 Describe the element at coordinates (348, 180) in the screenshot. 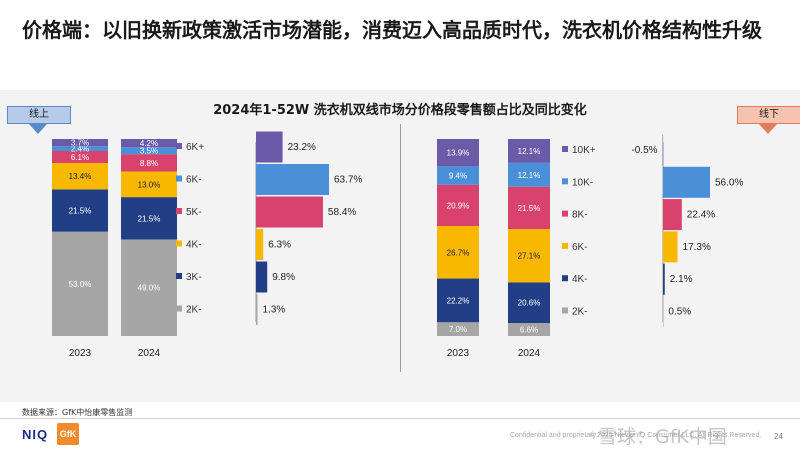

I see `growth-data-label: 63.7%` at that location.